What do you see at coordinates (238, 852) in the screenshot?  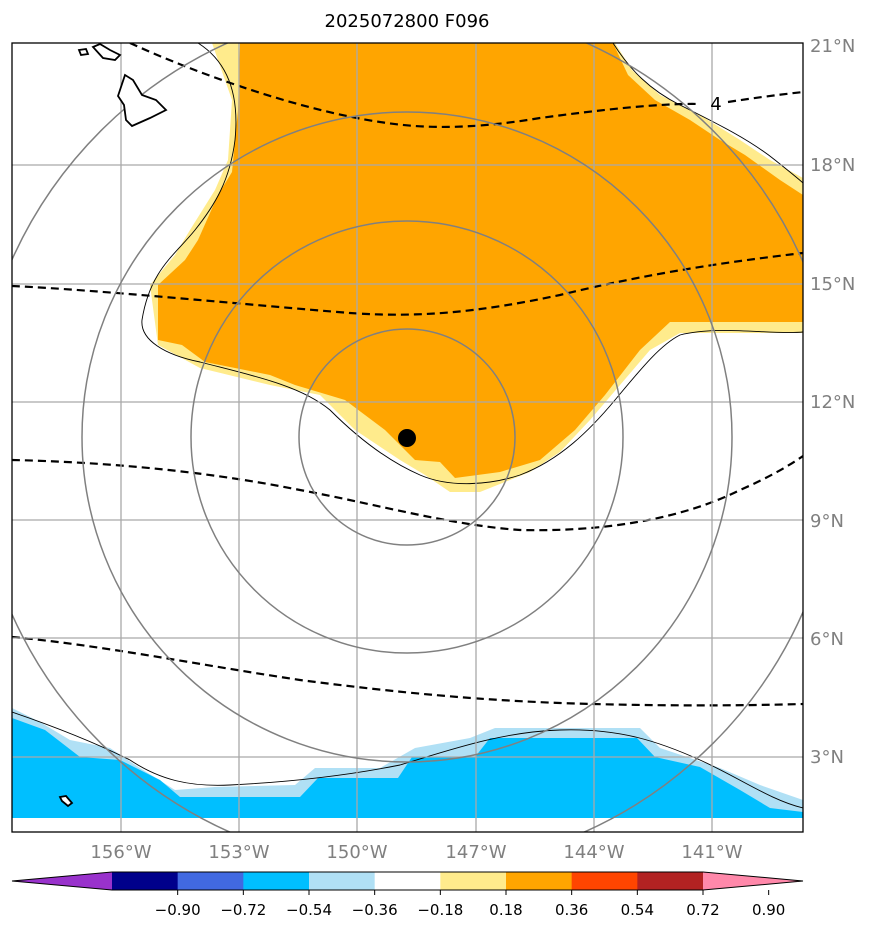 I see `lon-label: 153°W` at bounding box center [238, 852].